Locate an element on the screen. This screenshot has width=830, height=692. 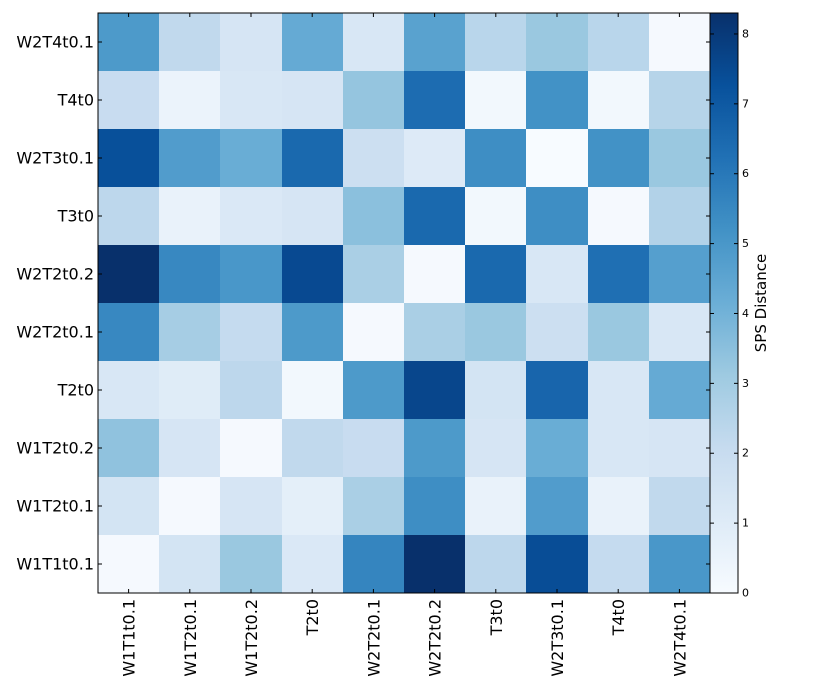
y-tick-label: W1T1t0.1 is located at coordinates (55, 564).